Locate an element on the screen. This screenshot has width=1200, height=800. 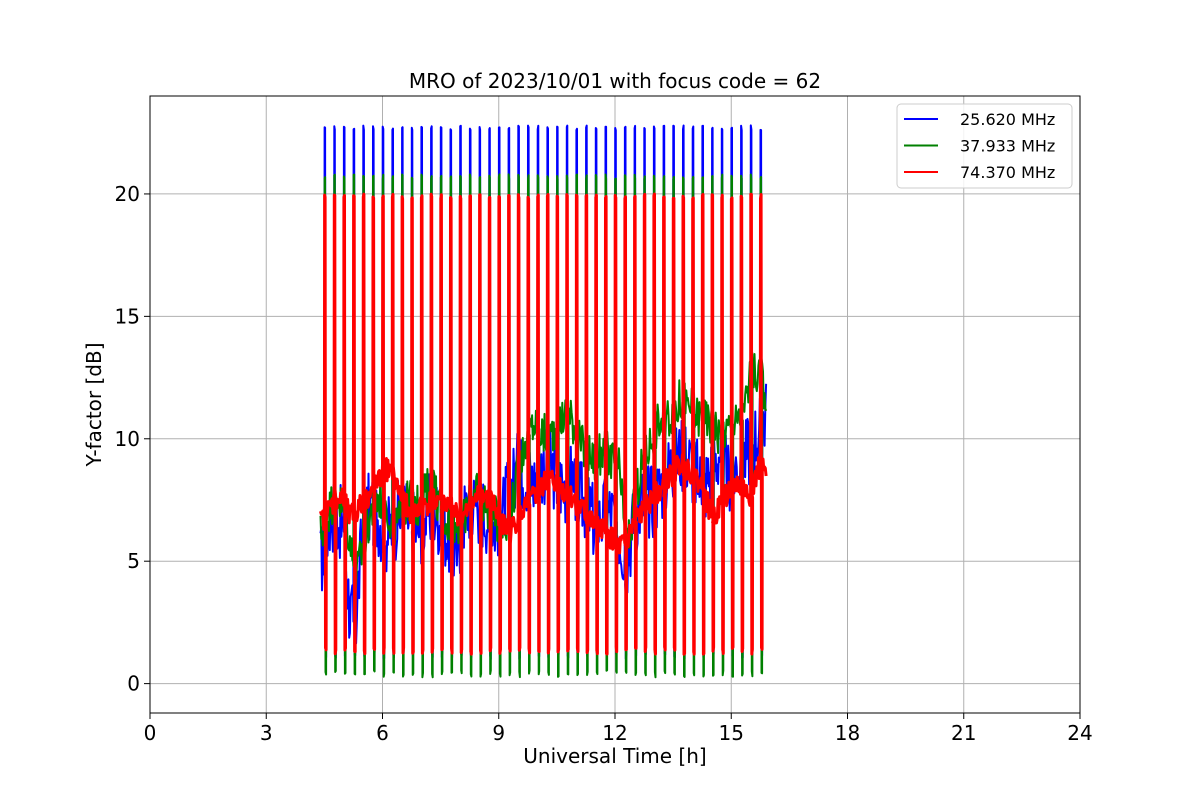
x-tick-label: 0 is located at coordinates (150, 733).